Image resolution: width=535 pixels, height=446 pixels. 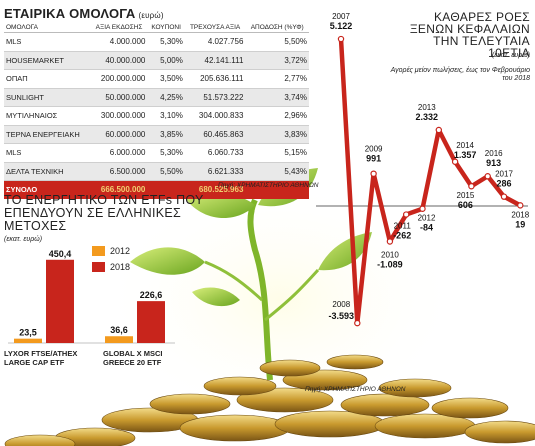 What do you see at coordinates (47, 60) in the screenshot?
I see `table-cell: HOUSEMARKET` at bounding box center [47, 60].